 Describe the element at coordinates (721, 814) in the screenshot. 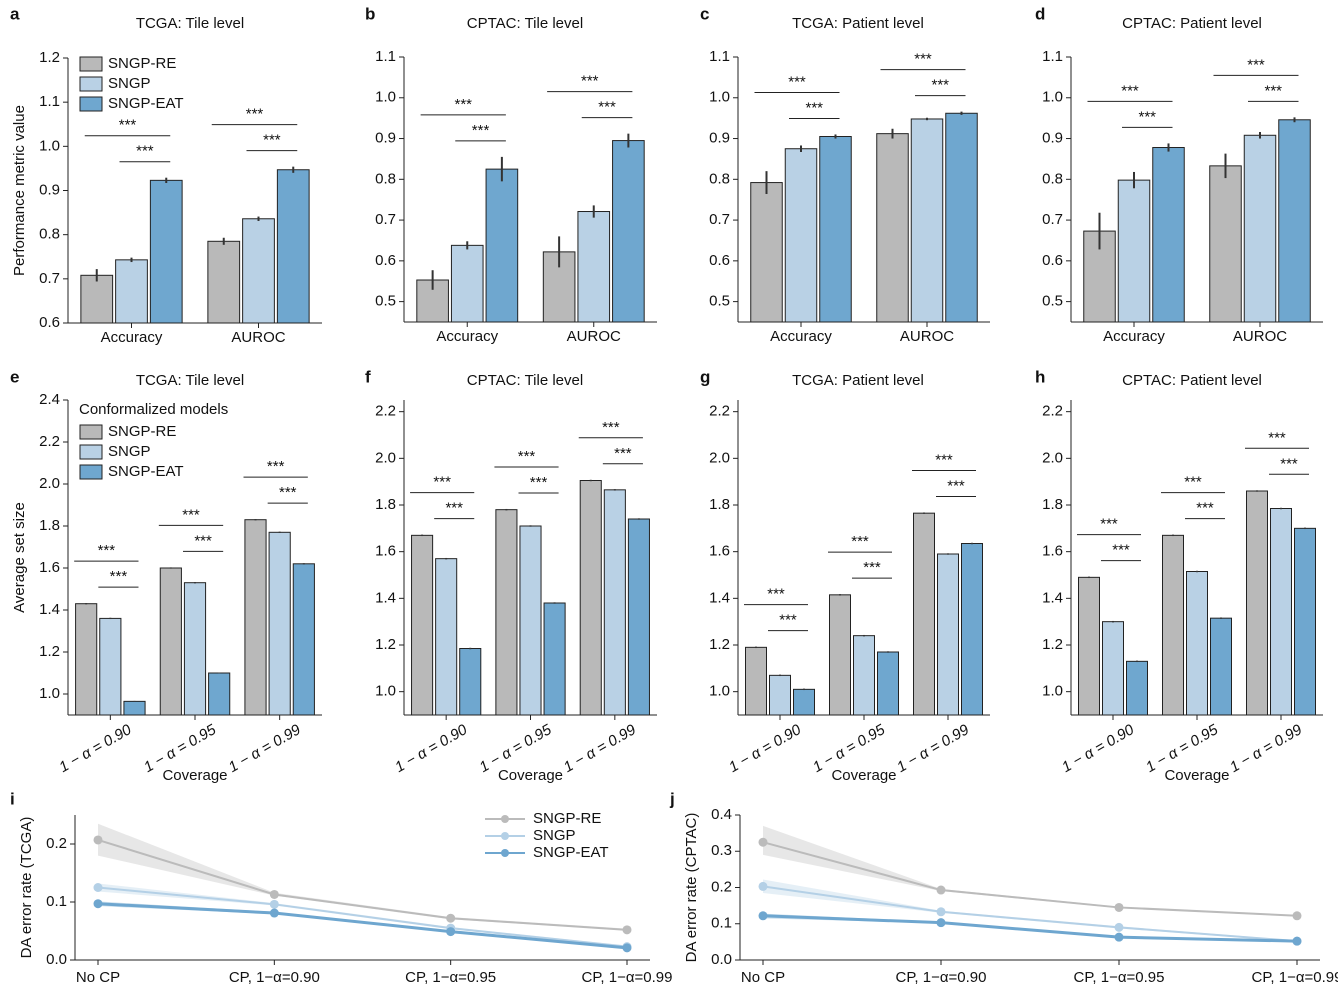

I see `y-tick-label: 0.4` at that location.